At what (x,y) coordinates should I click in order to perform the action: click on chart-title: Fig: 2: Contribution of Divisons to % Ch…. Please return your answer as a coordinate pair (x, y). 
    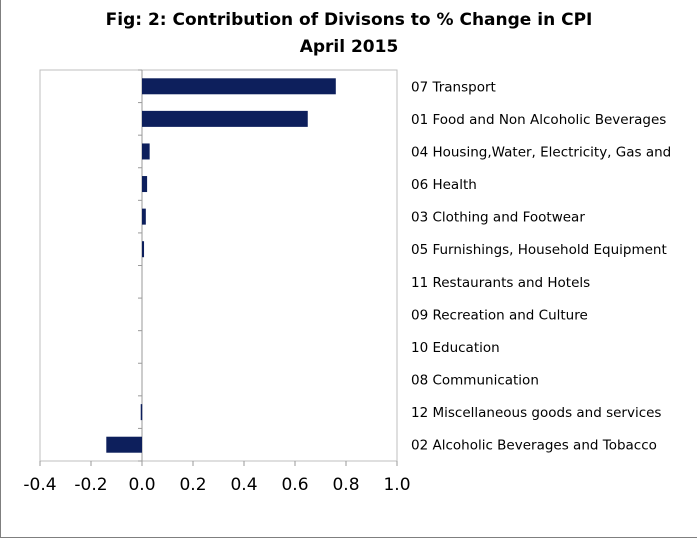
    Looking at the image, I should click on (349, 20).